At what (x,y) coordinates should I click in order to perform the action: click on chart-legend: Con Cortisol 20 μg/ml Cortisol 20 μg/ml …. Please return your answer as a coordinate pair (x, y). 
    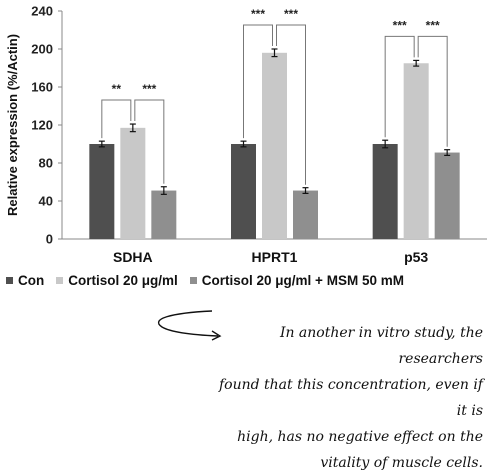
    Looking at the image, I should click on (211, 280).